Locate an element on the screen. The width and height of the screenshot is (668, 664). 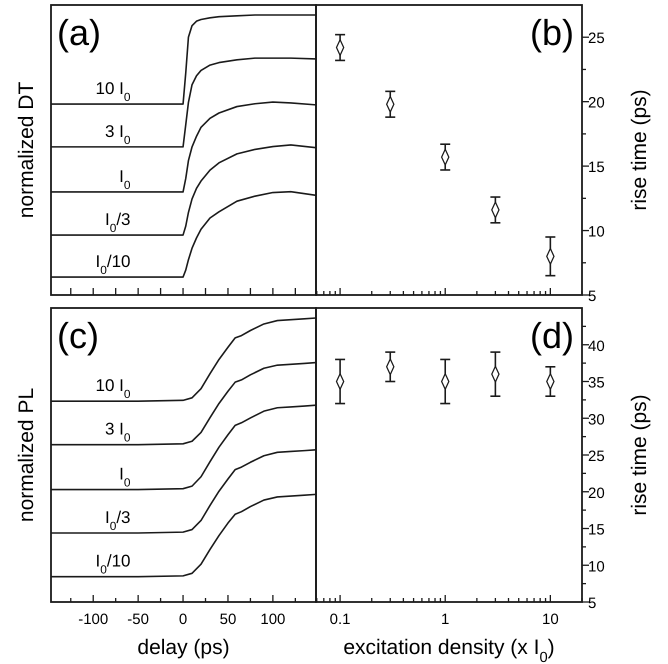
x-tick-label: 10 is located at coordinates (550, 619).